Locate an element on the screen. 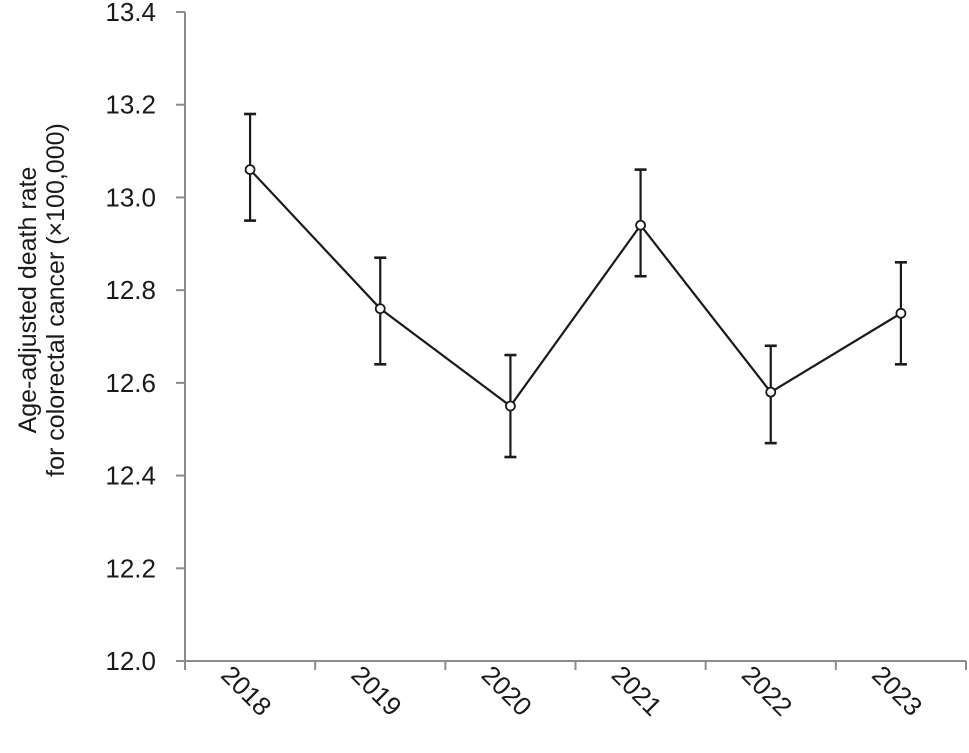  x-tick-label: 2019 is located at coordinates (377, 691).